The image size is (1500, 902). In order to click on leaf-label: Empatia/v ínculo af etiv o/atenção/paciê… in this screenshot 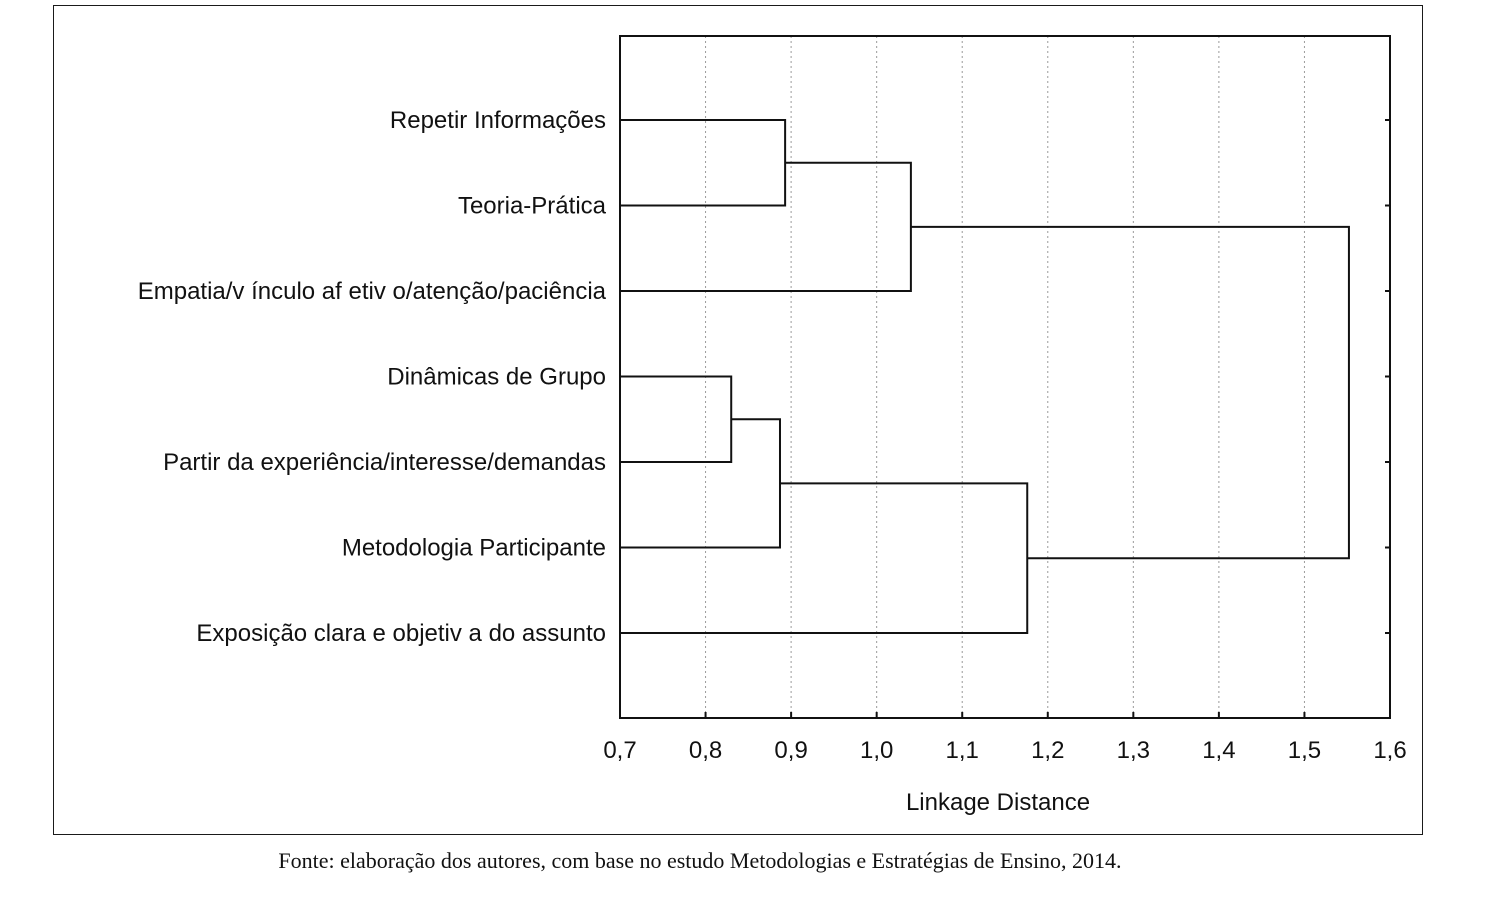, I will do `click(372, 291)`.